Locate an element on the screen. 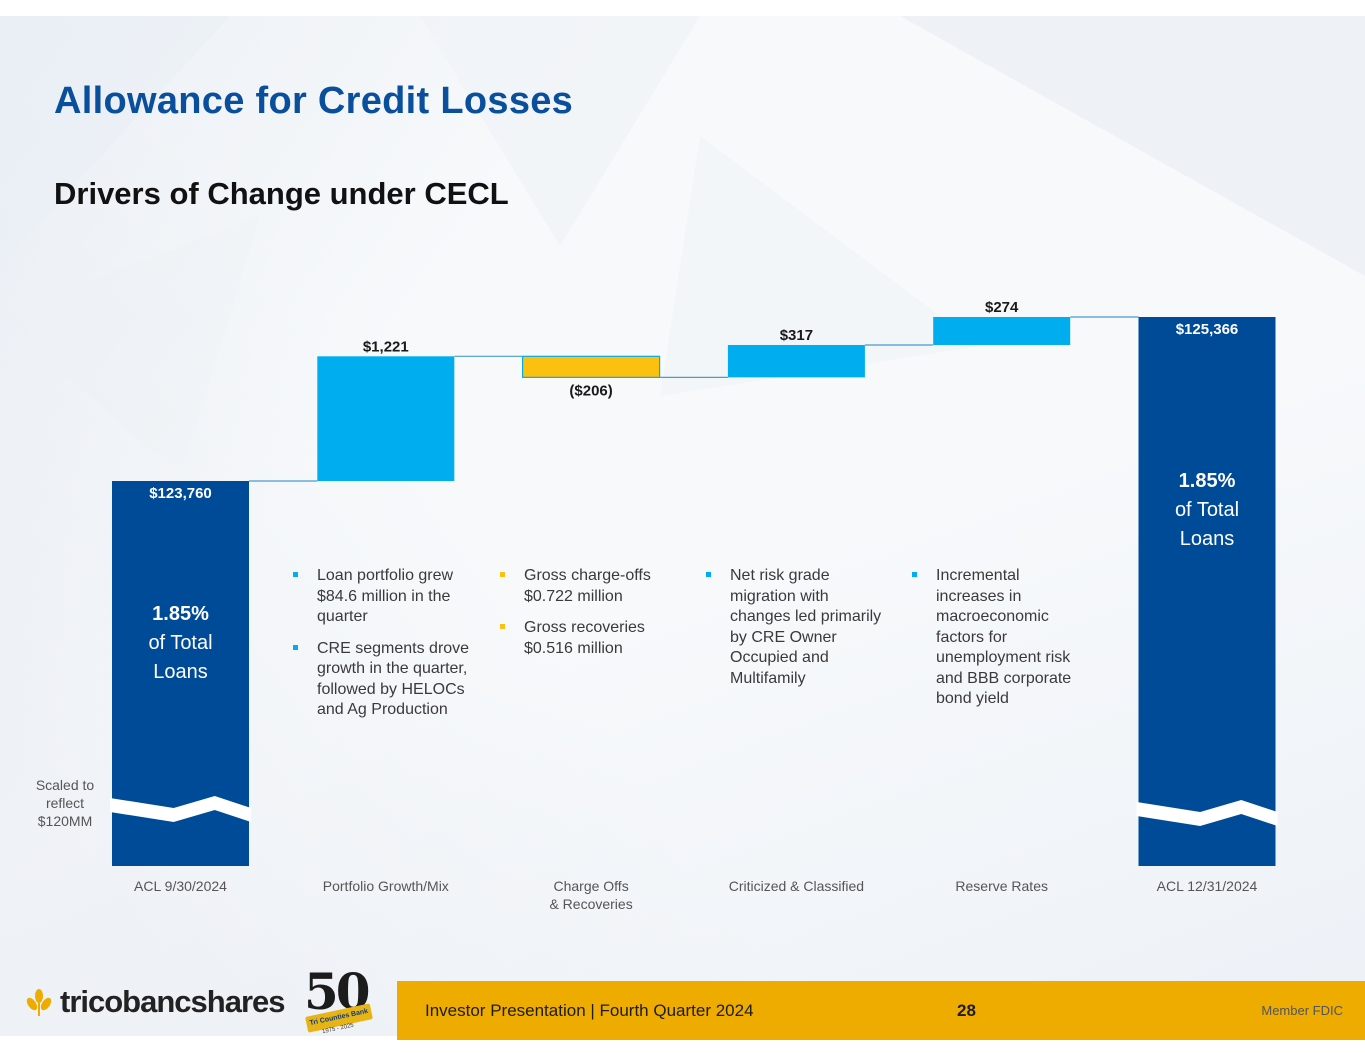  data-label: ($206) is located at coordinates (590, 390).